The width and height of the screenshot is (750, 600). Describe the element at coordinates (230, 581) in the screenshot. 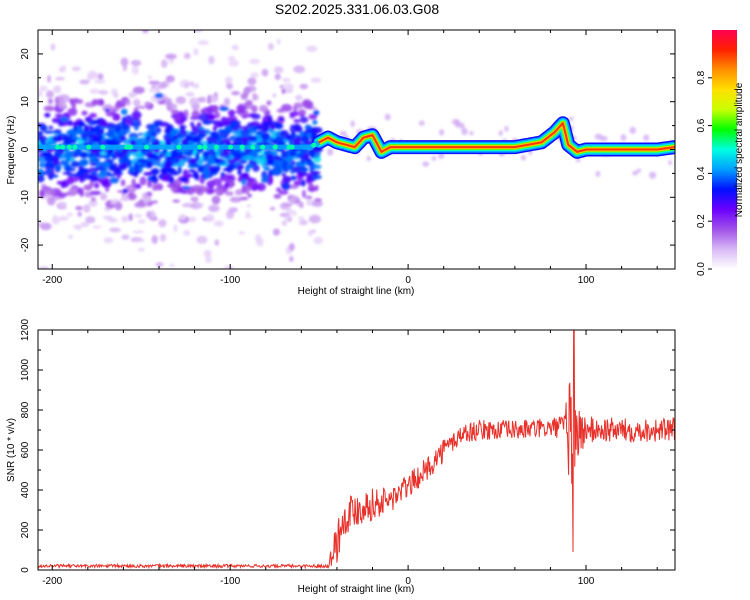

I see `x-tick-label: -100` at that location.